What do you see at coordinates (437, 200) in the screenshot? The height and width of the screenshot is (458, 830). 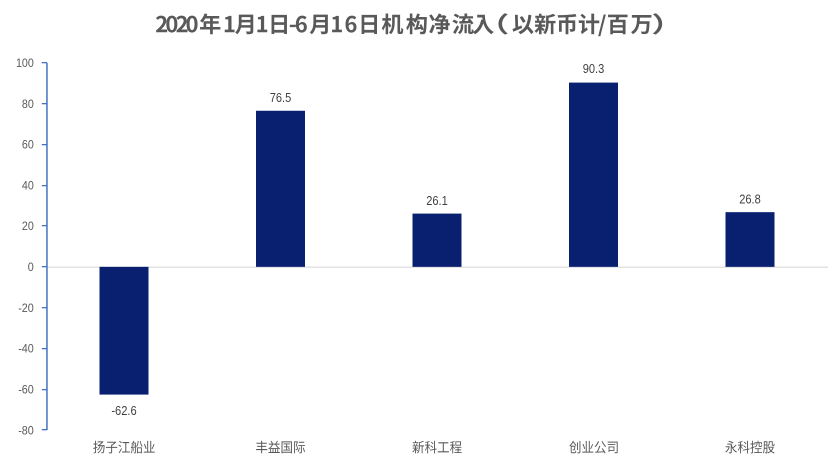 I see `svg-text: 26.1` at bounding box center [437, 200].